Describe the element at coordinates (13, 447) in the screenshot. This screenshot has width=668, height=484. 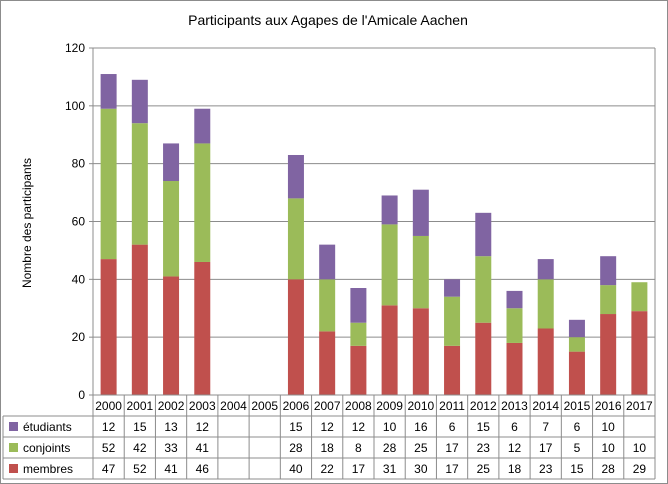
I see `legend-key-conjoints` at that location.